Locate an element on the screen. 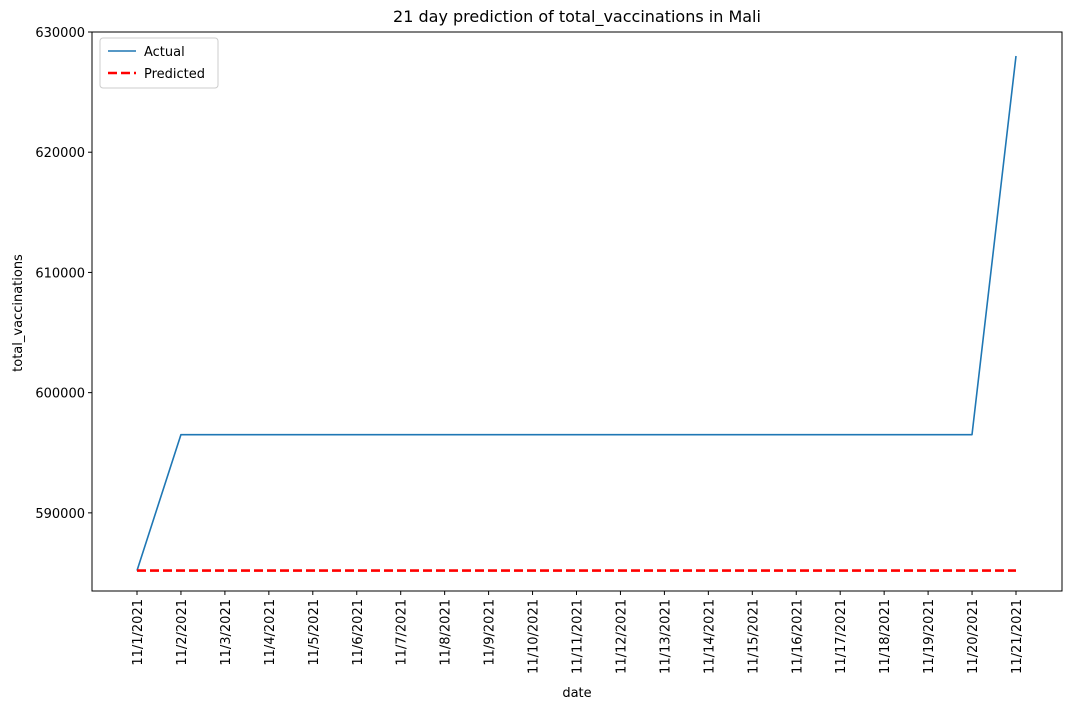 The image size is (1070, 713). legend-label-predicted: Predicted is located at coordinates (174, 74).